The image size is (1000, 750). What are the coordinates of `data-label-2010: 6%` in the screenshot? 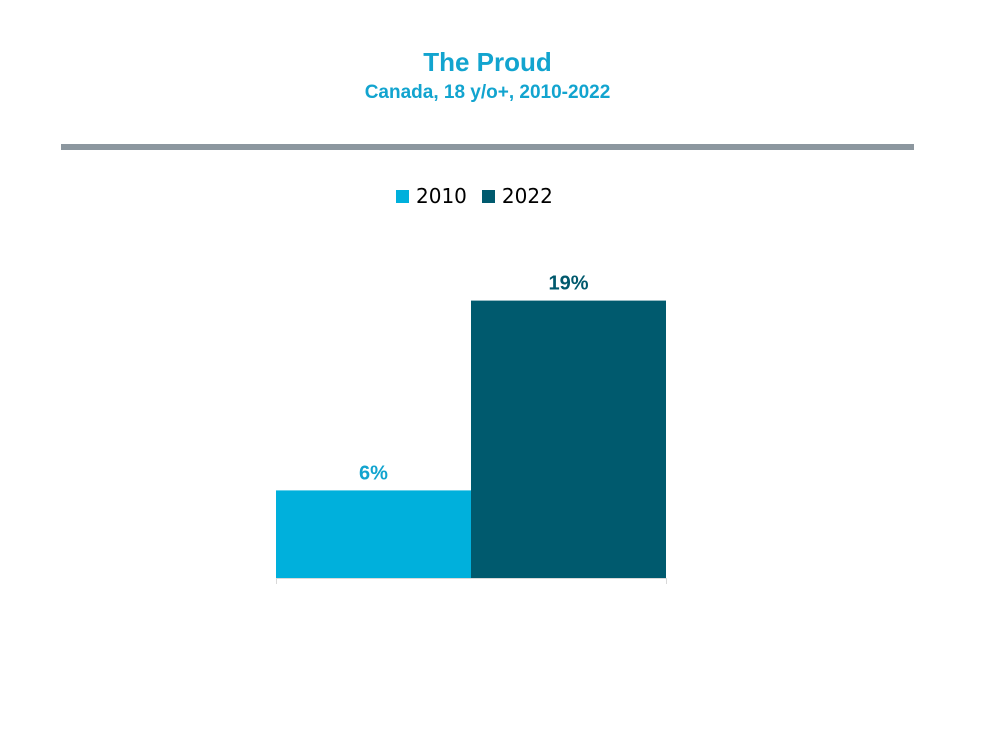 It's located at (373, 473).